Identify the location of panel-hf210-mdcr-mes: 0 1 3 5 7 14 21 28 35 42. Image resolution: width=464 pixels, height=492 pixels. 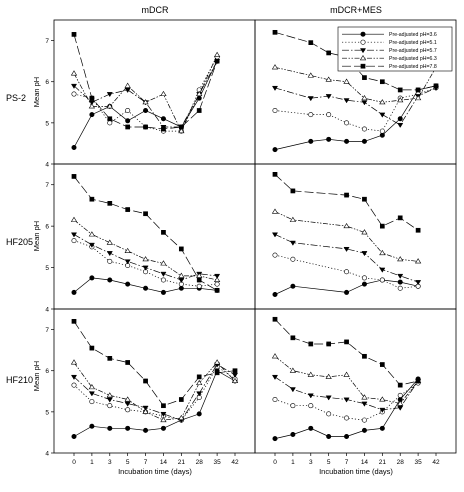
(355, 387).